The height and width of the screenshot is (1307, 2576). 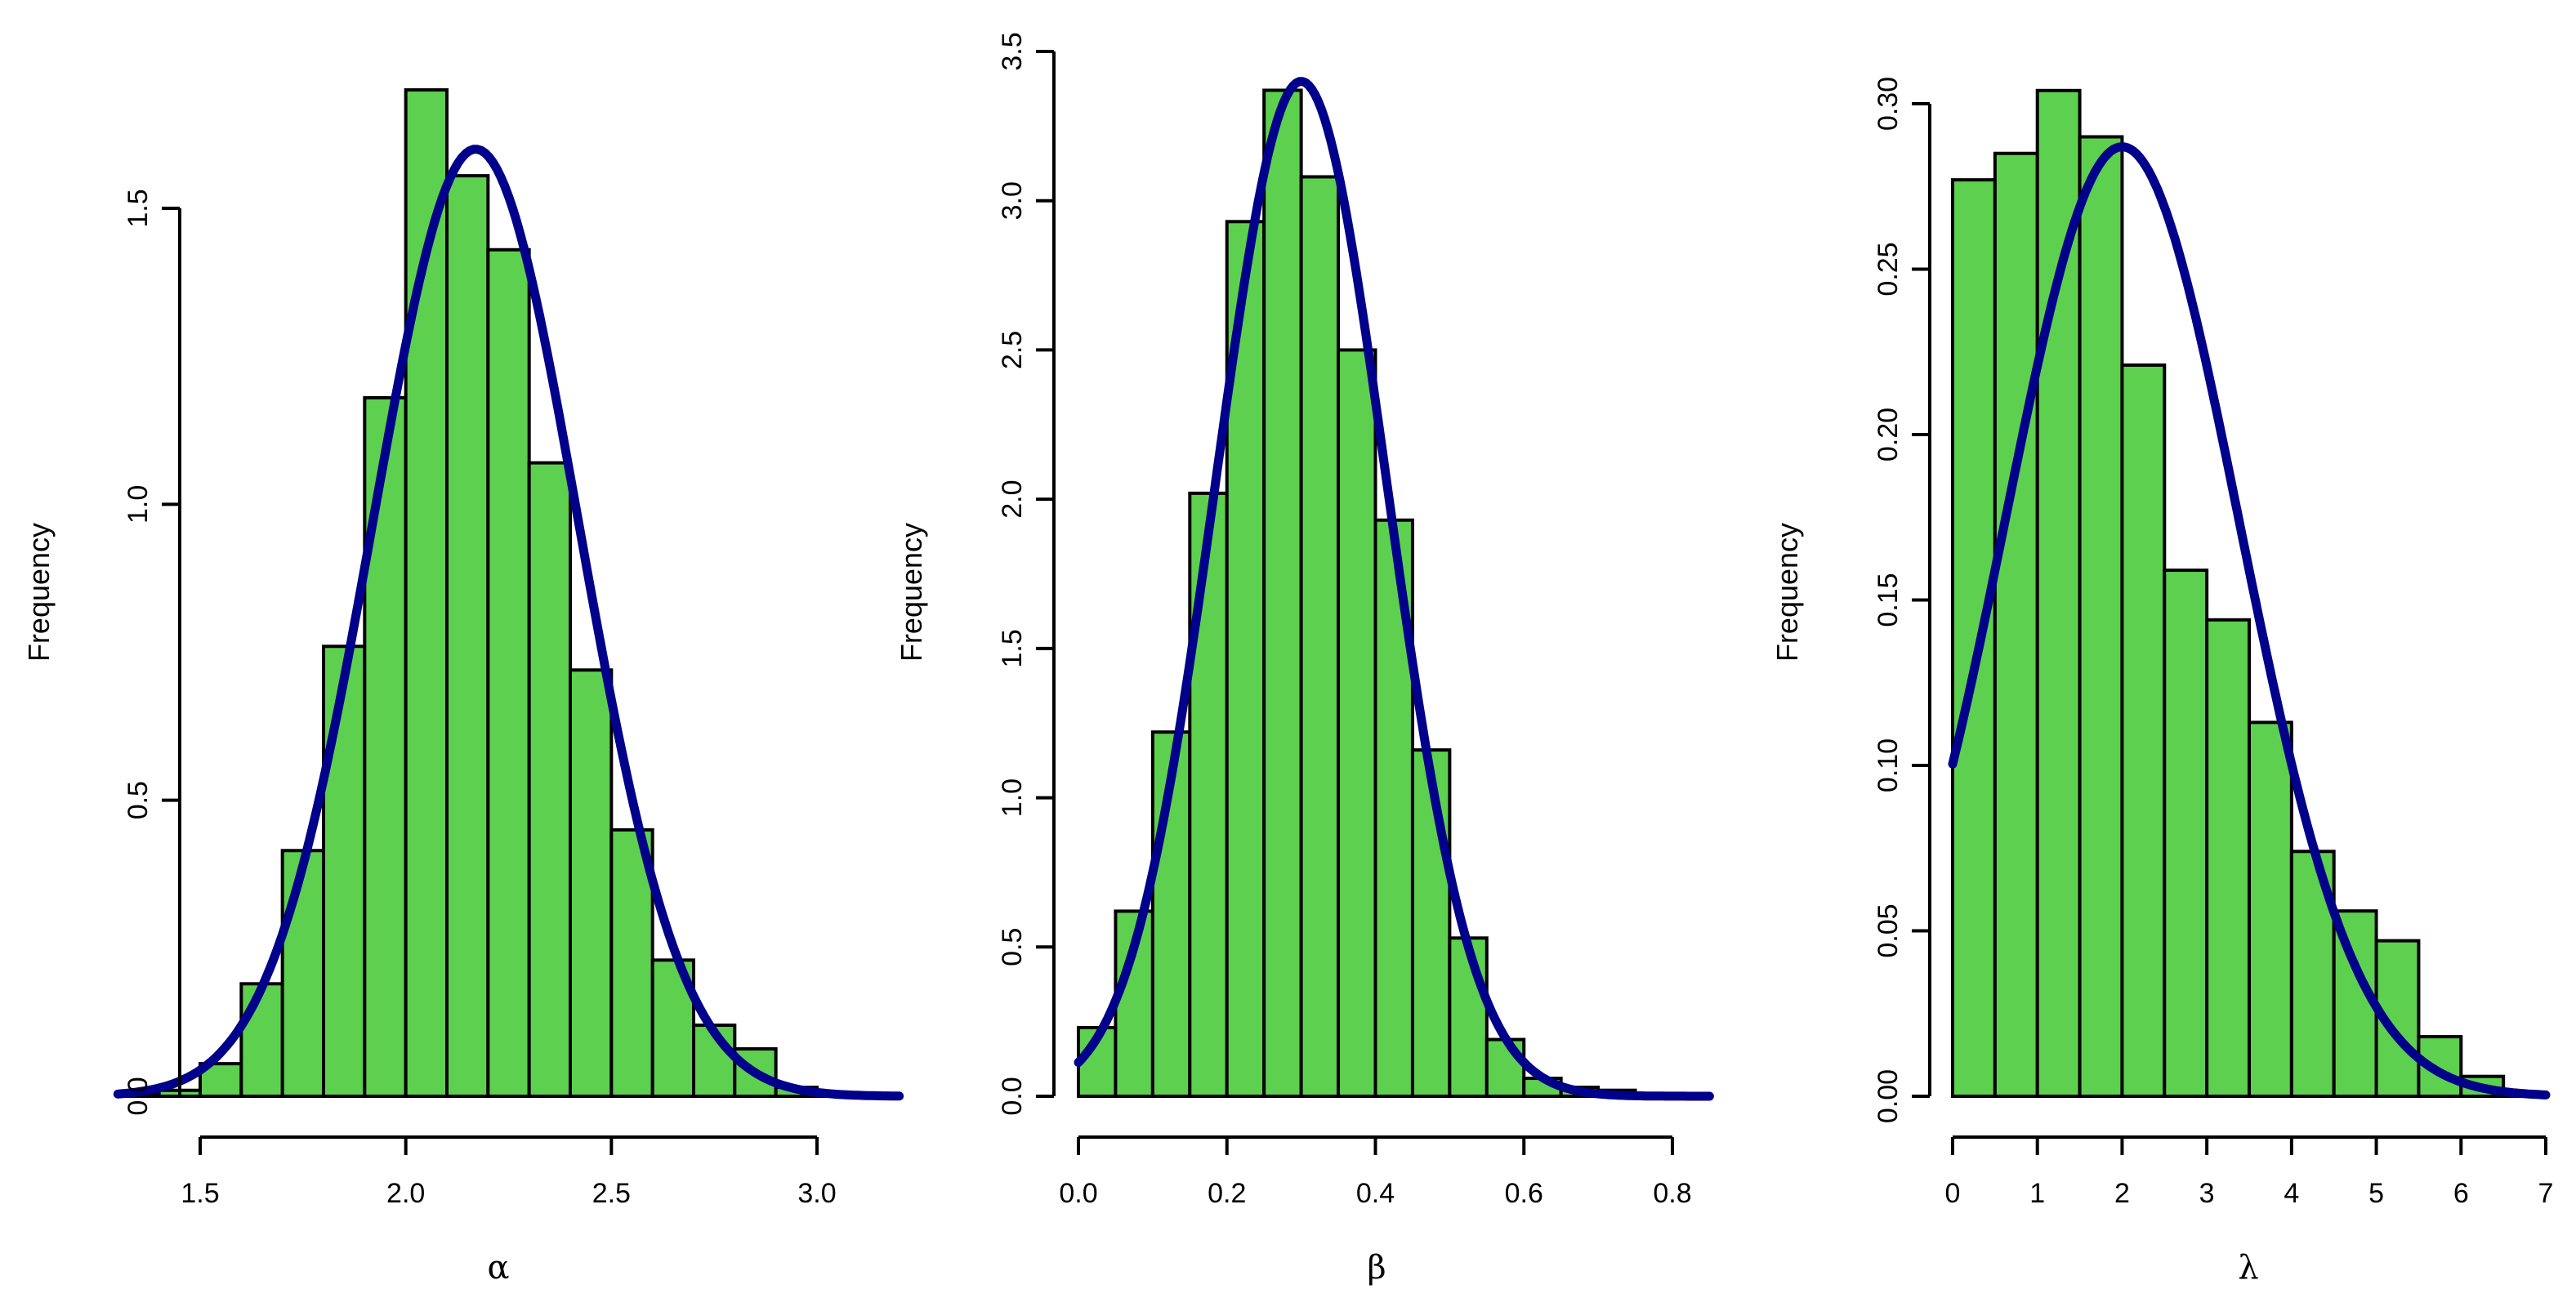 I want to click on x-tick-label: 0.8, so click(x=1672, y=1193).